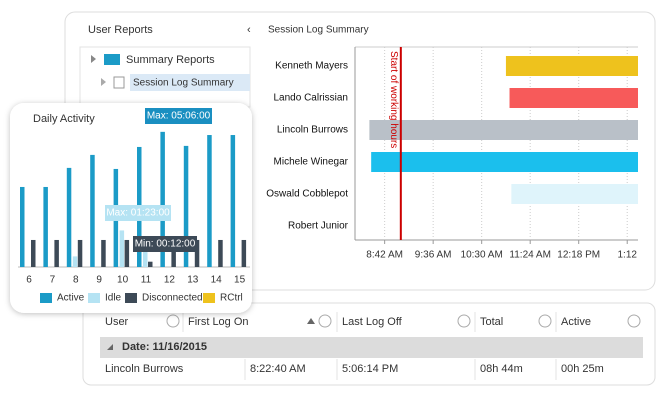  Describe the element at coordinates (240, 280) in the screenshot. I see `x-tick-label: 15` at that location.